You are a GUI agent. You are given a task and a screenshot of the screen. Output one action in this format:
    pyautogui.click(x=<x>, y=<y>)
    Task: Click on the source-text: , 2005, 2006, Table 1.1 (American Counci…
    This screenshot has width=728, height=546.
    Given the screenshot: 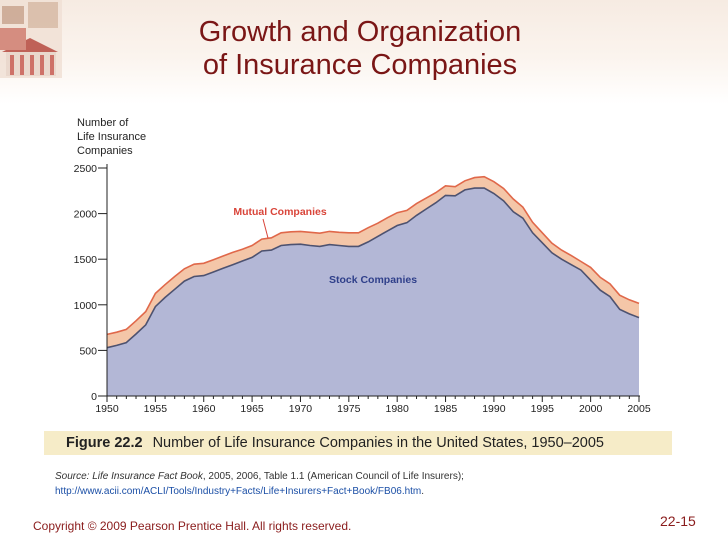 What is the action you would take?
    pyautogui.click(x=333, y=476)
    